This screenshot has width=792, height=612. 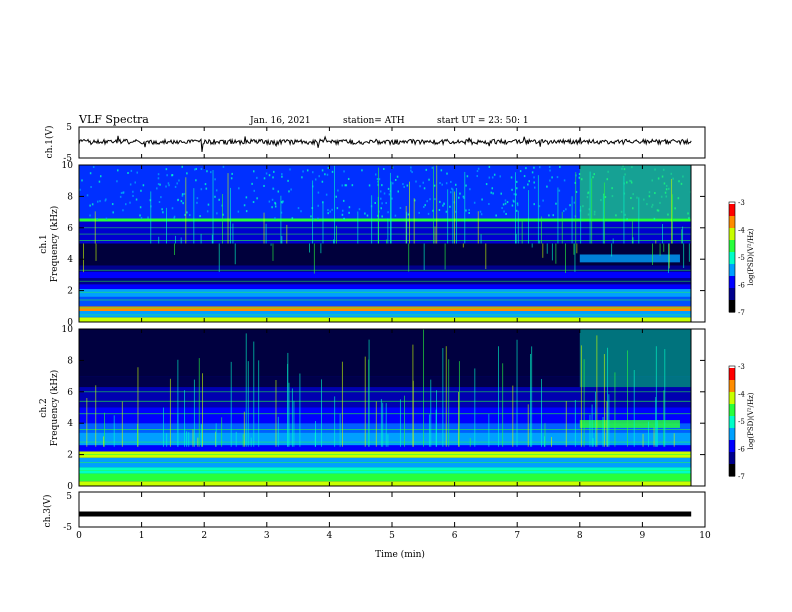 I want to click on colorbar-frame, so click(x=732, y=421).